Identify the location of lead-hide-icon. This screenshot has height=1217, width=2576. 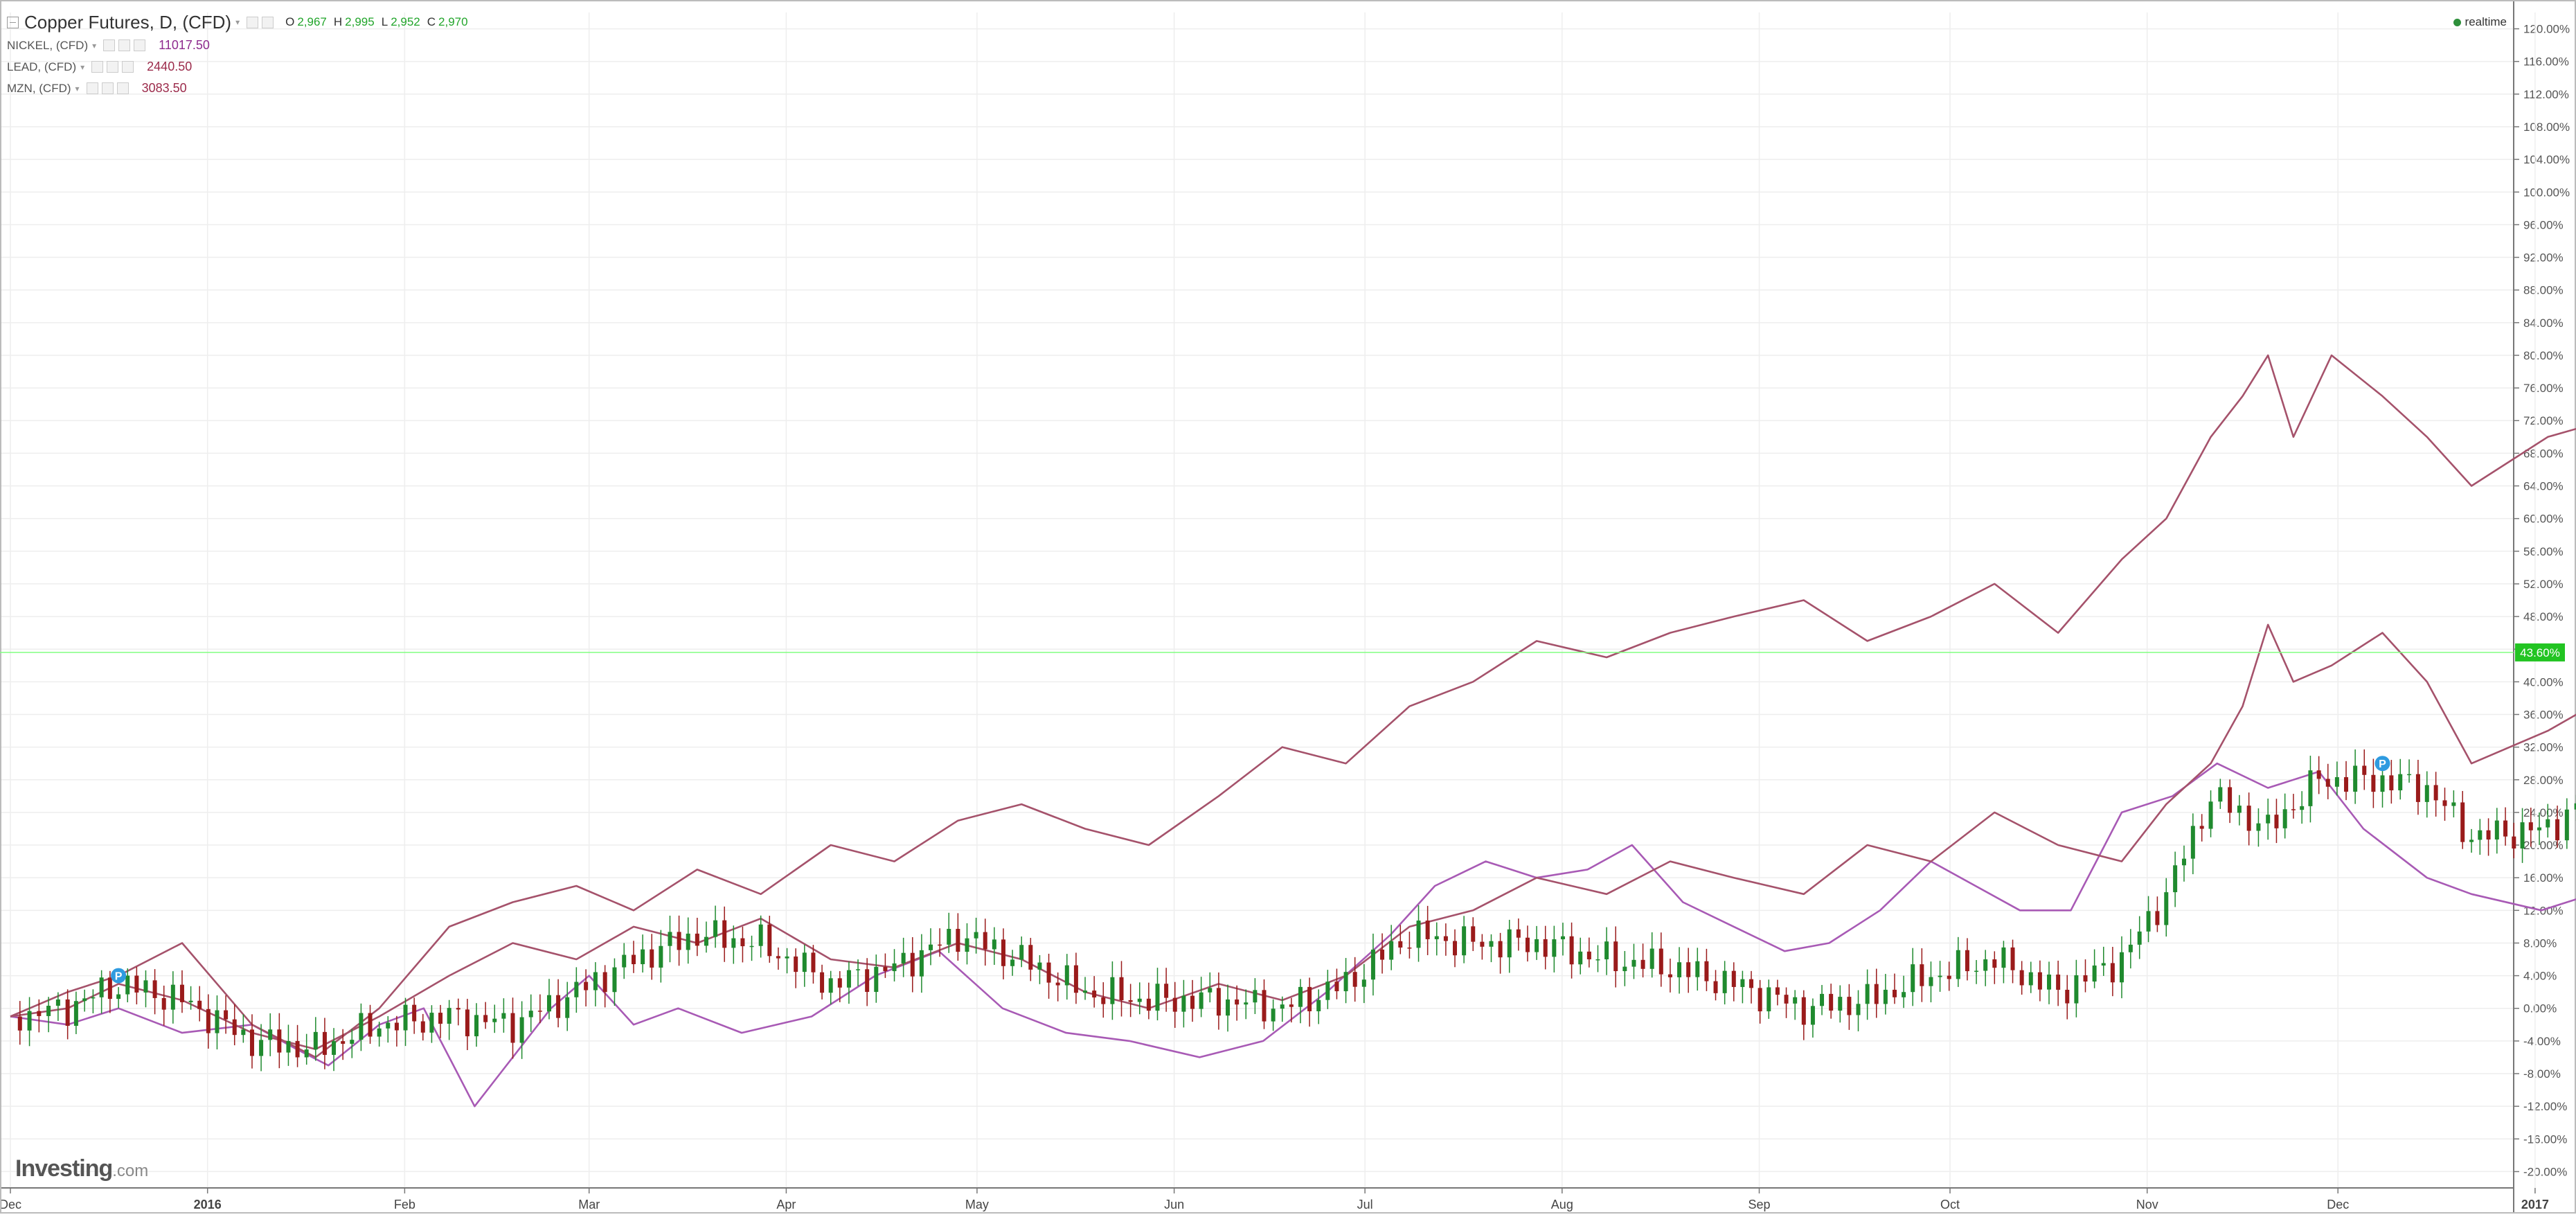
(113, 67).